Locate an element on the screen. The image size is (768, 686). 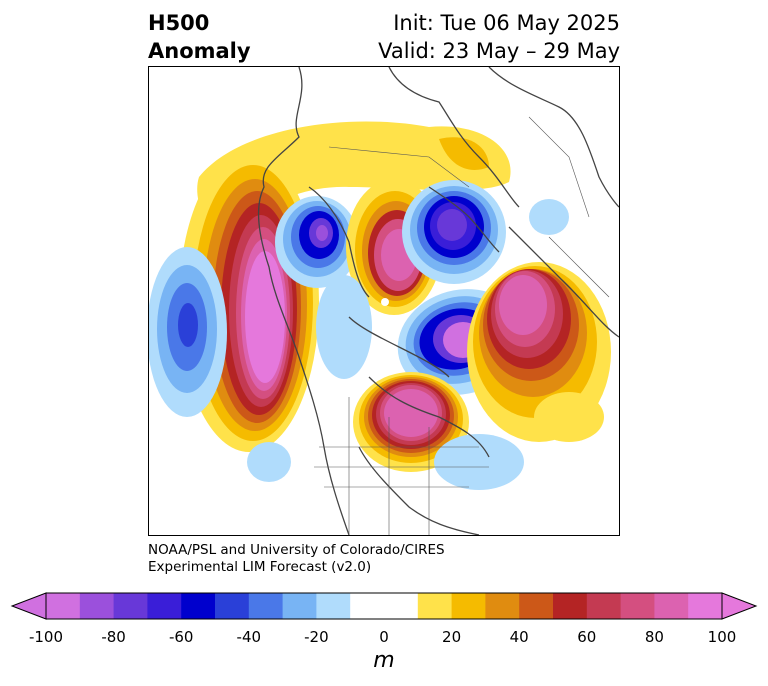
colorbar is located at coordinates (384, 606).